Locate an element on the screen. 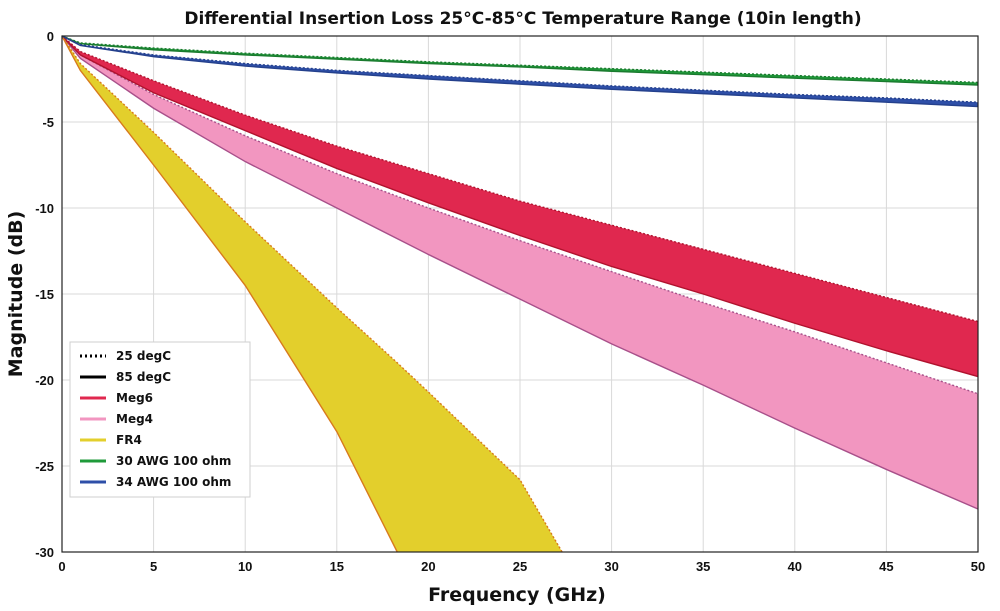  x-tick-label: 15 is located at coordinates (337, 566).